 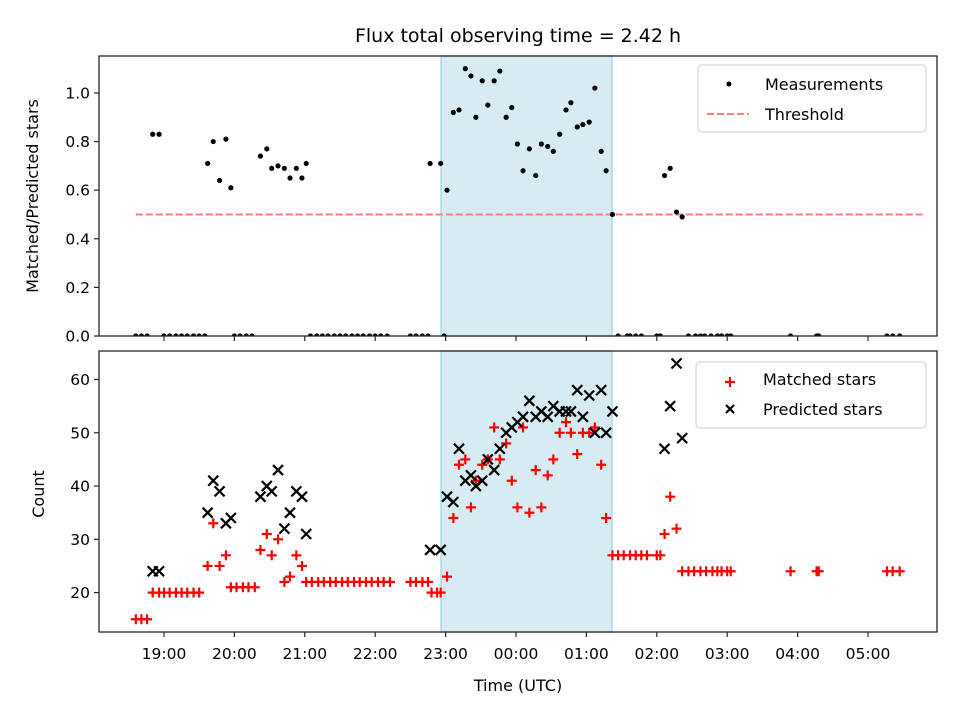 What do you see at coordinates (804, 114) in the screenshot?
I see `legend-threshold-label: Threshold` at bounding box center [804, 114].